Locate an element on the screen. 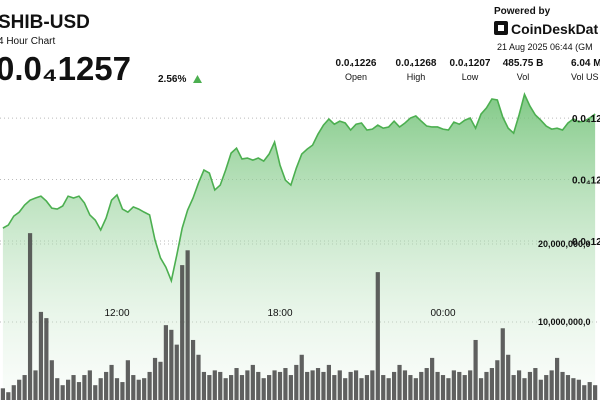  stat-value: 0.0₄1226 is located at coordinates (356, 63).